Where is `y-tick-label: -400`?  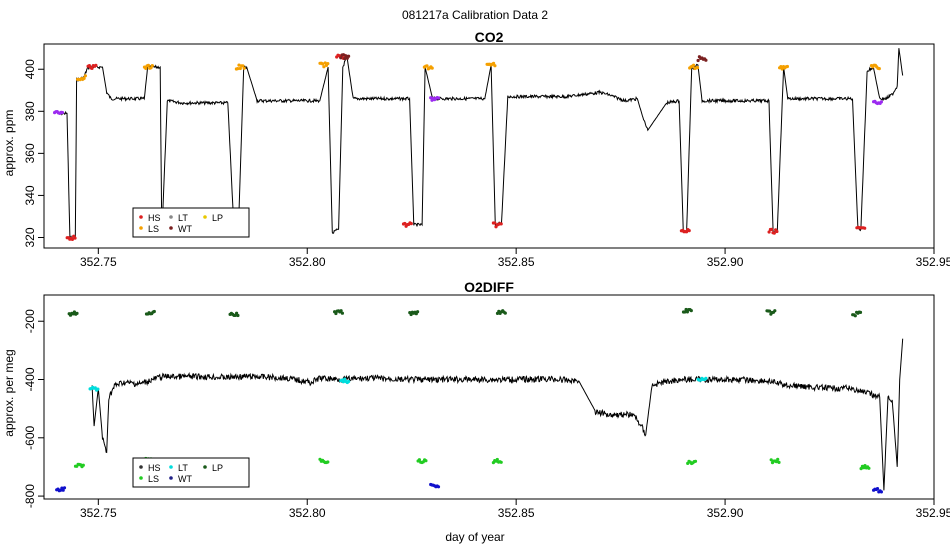
y-tick-label: -400 is located at coordinates (30, 379).